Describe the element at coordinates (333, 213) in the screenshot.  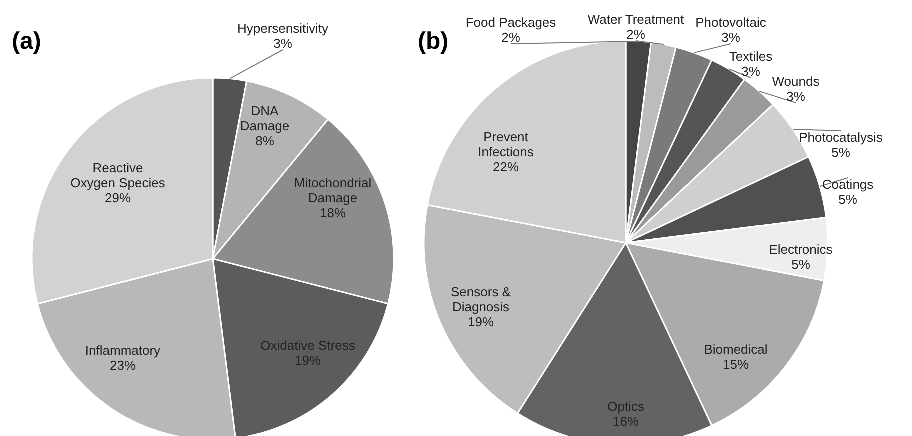
I see `data-label: 18%` at that location.